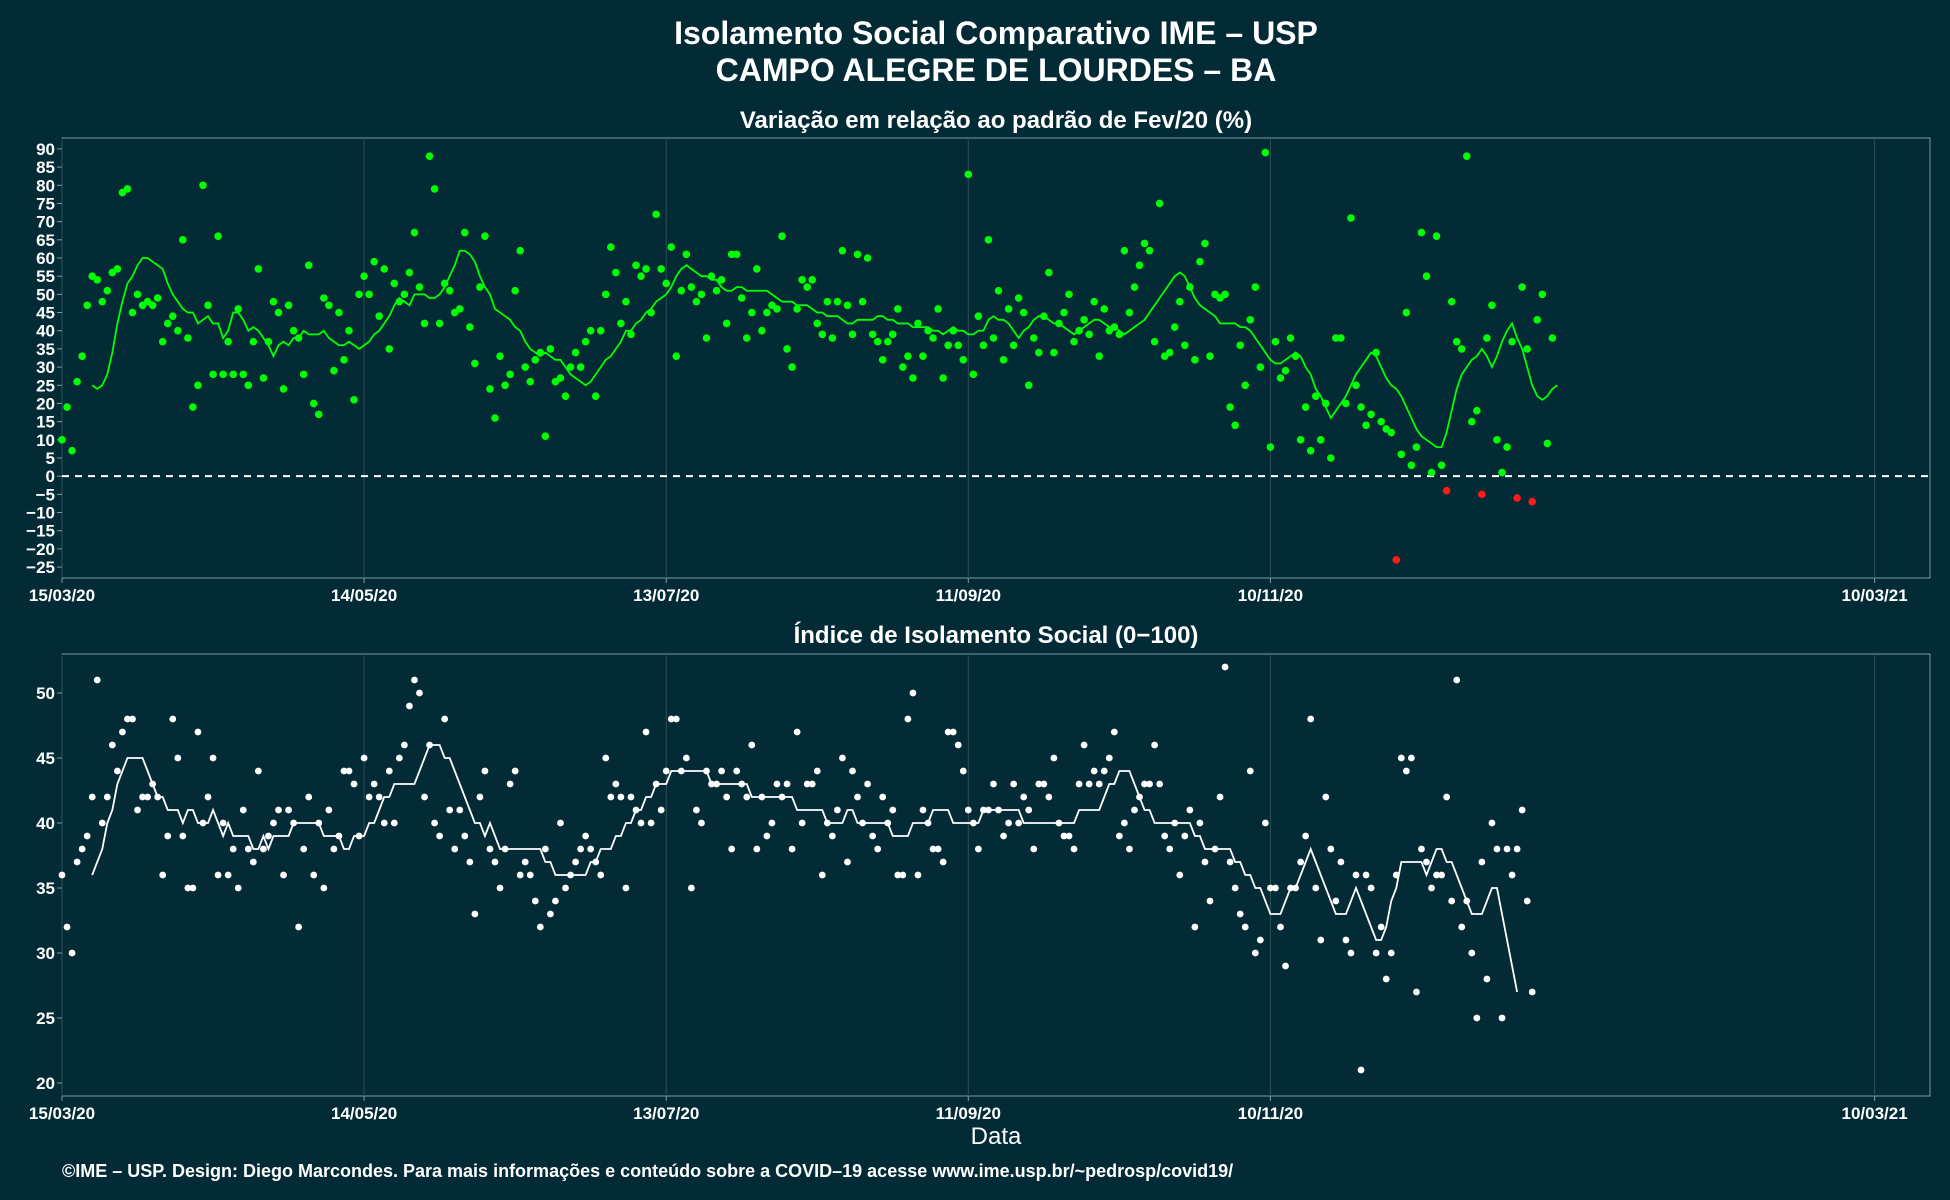  Describe the element at coordinates (968, 1113) in the screenshot. I see `x-tick-label: 11/09/20` at that location.